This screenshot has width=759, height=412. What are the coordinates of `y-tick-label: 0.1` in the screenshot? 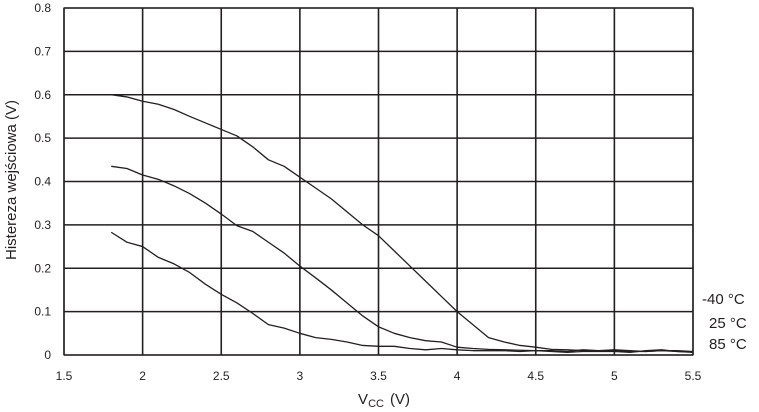 It's located at (42, 312).